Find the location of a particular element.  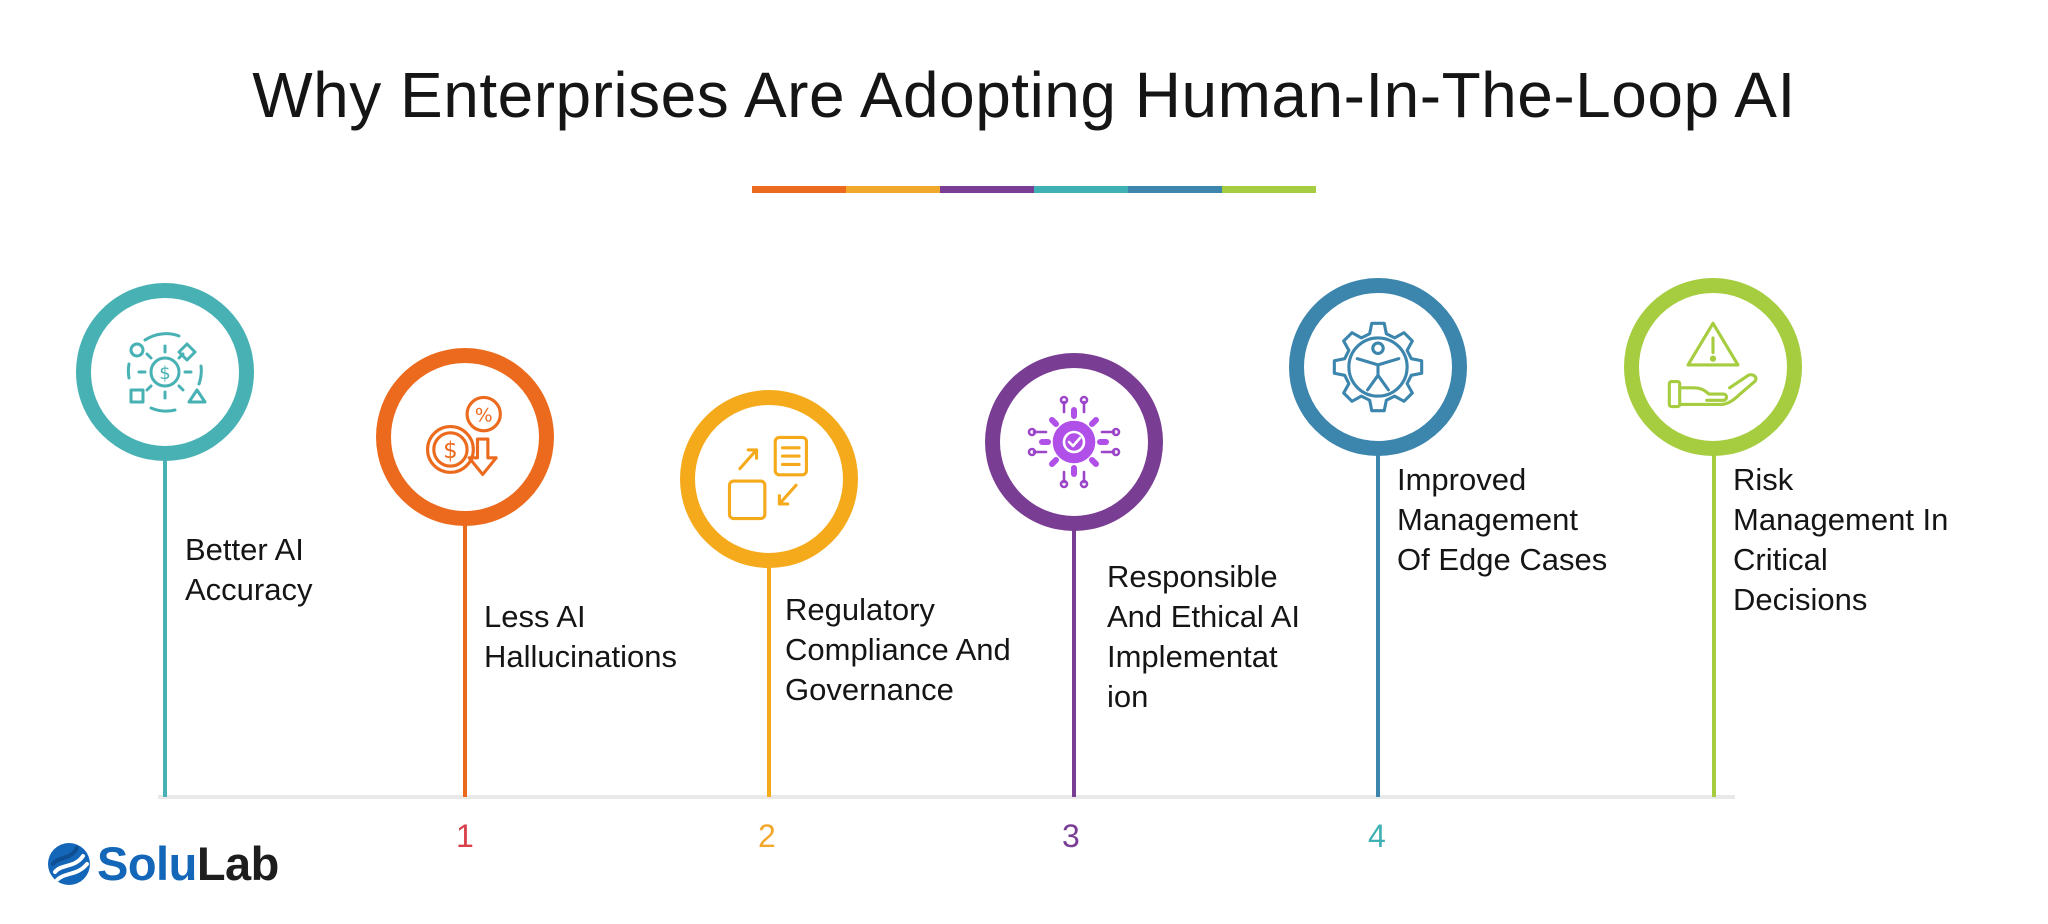

milestone-circle-edge-cases is located at coordinates (1378, 367).